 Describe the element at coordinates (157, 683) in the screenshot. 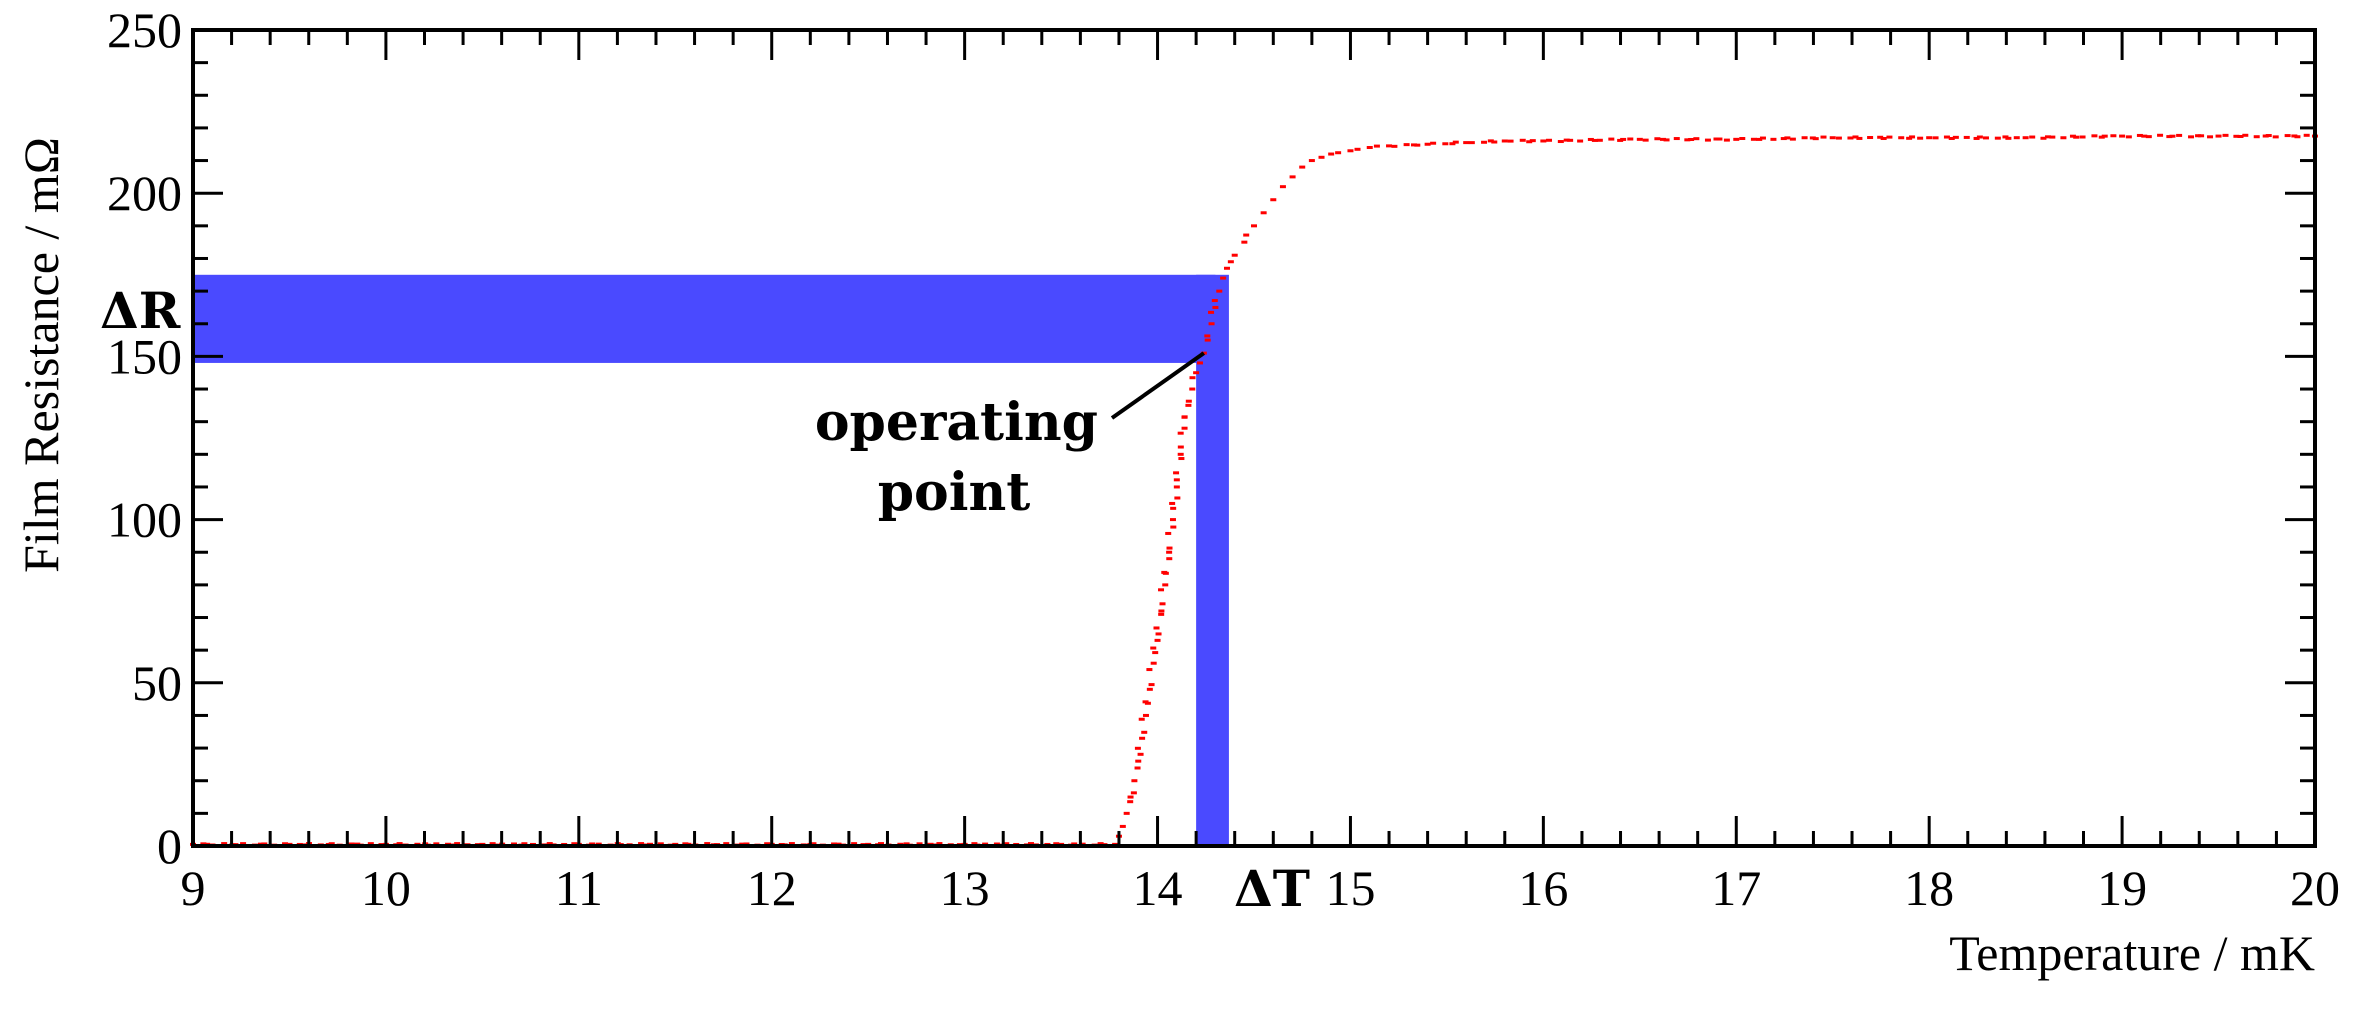

I see `y-tick-label: 50` at that location.